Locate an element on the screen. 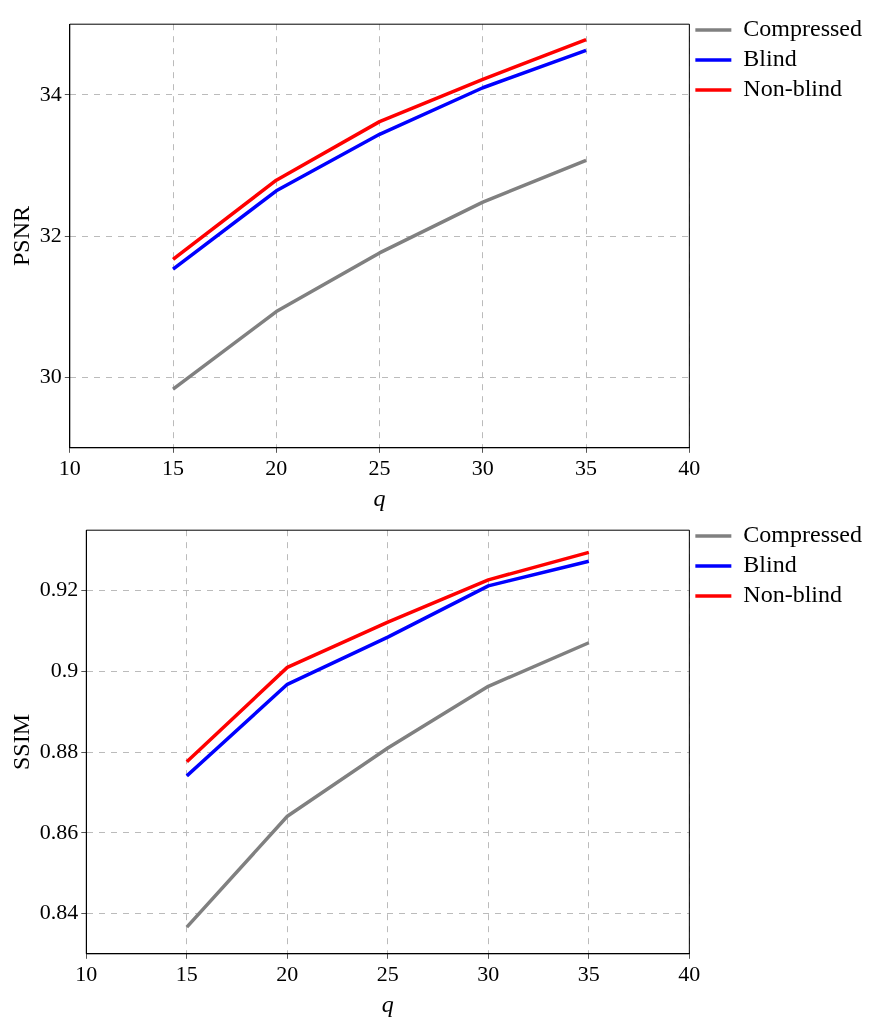 The image size is (884, 1028). y-tick-label: 34 is located at coordinates (50, 93).